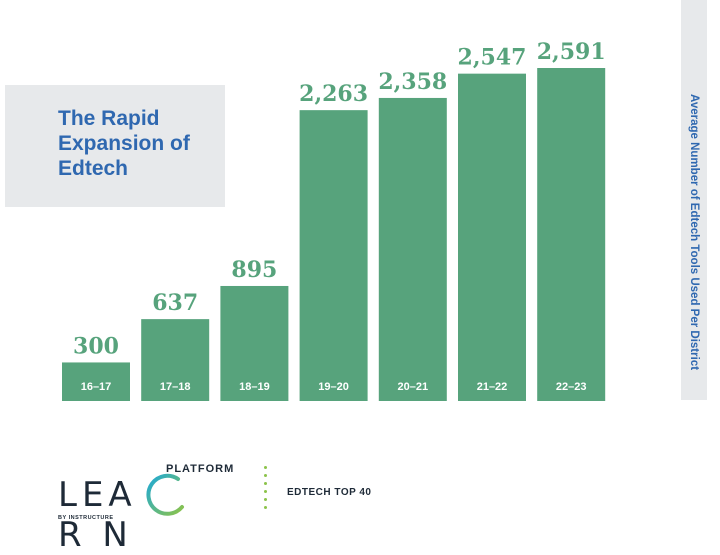 The height and width of the screenshot is (555, 720). What do you see at coordinates (200, 469) in the screenshot?
I see `logo-platform-text: PLATFORM` at bounding box center [200, 469].